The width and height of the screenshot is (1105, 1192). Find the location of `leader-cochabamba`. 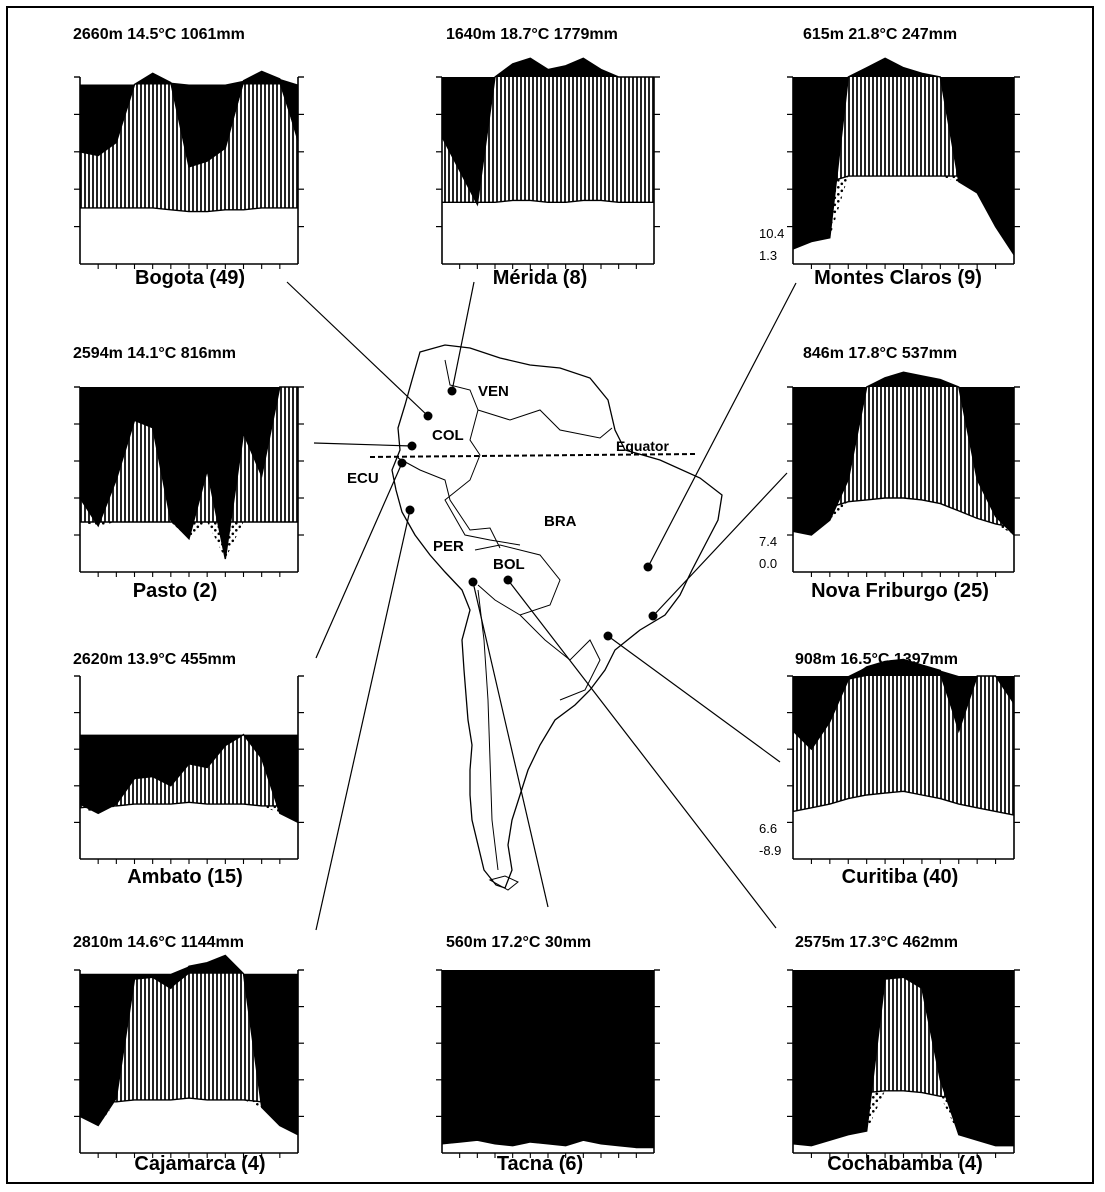

leader-cochabamba is located at coordinates (642, 754).